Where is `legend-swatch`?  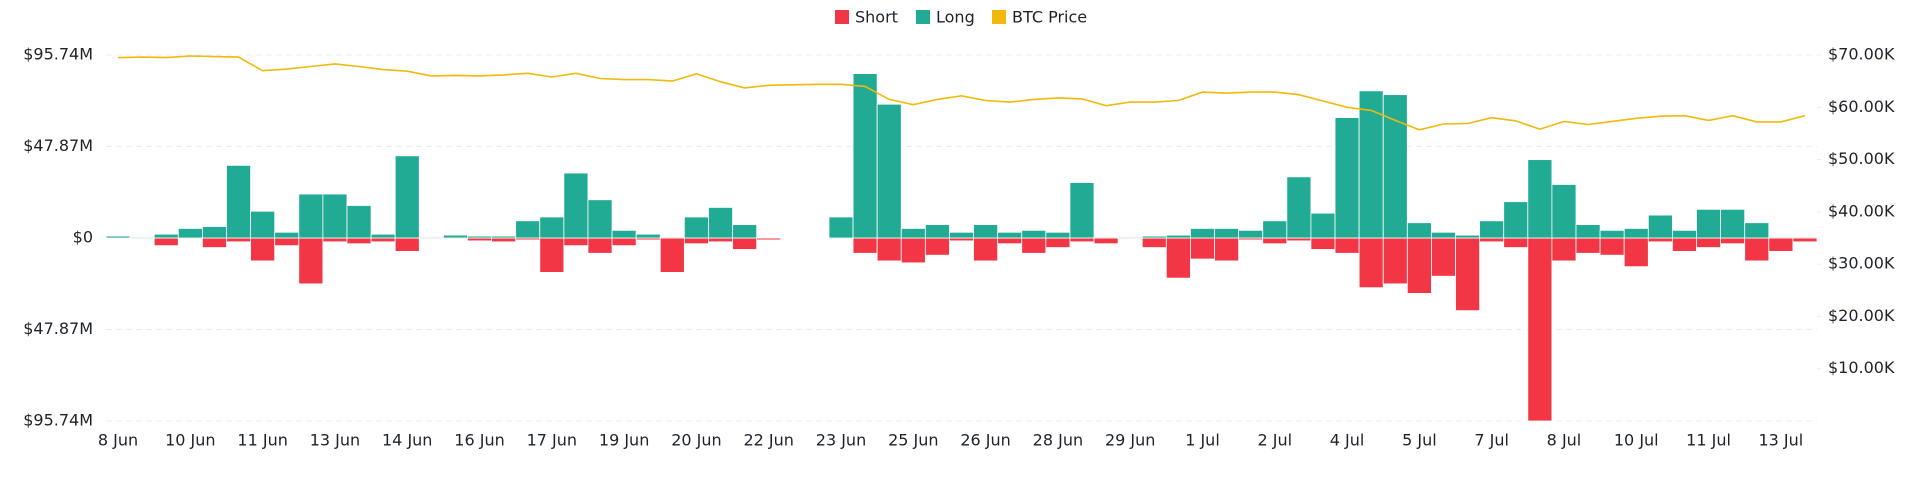 legend-swatch is located at coordinates (842, 17).